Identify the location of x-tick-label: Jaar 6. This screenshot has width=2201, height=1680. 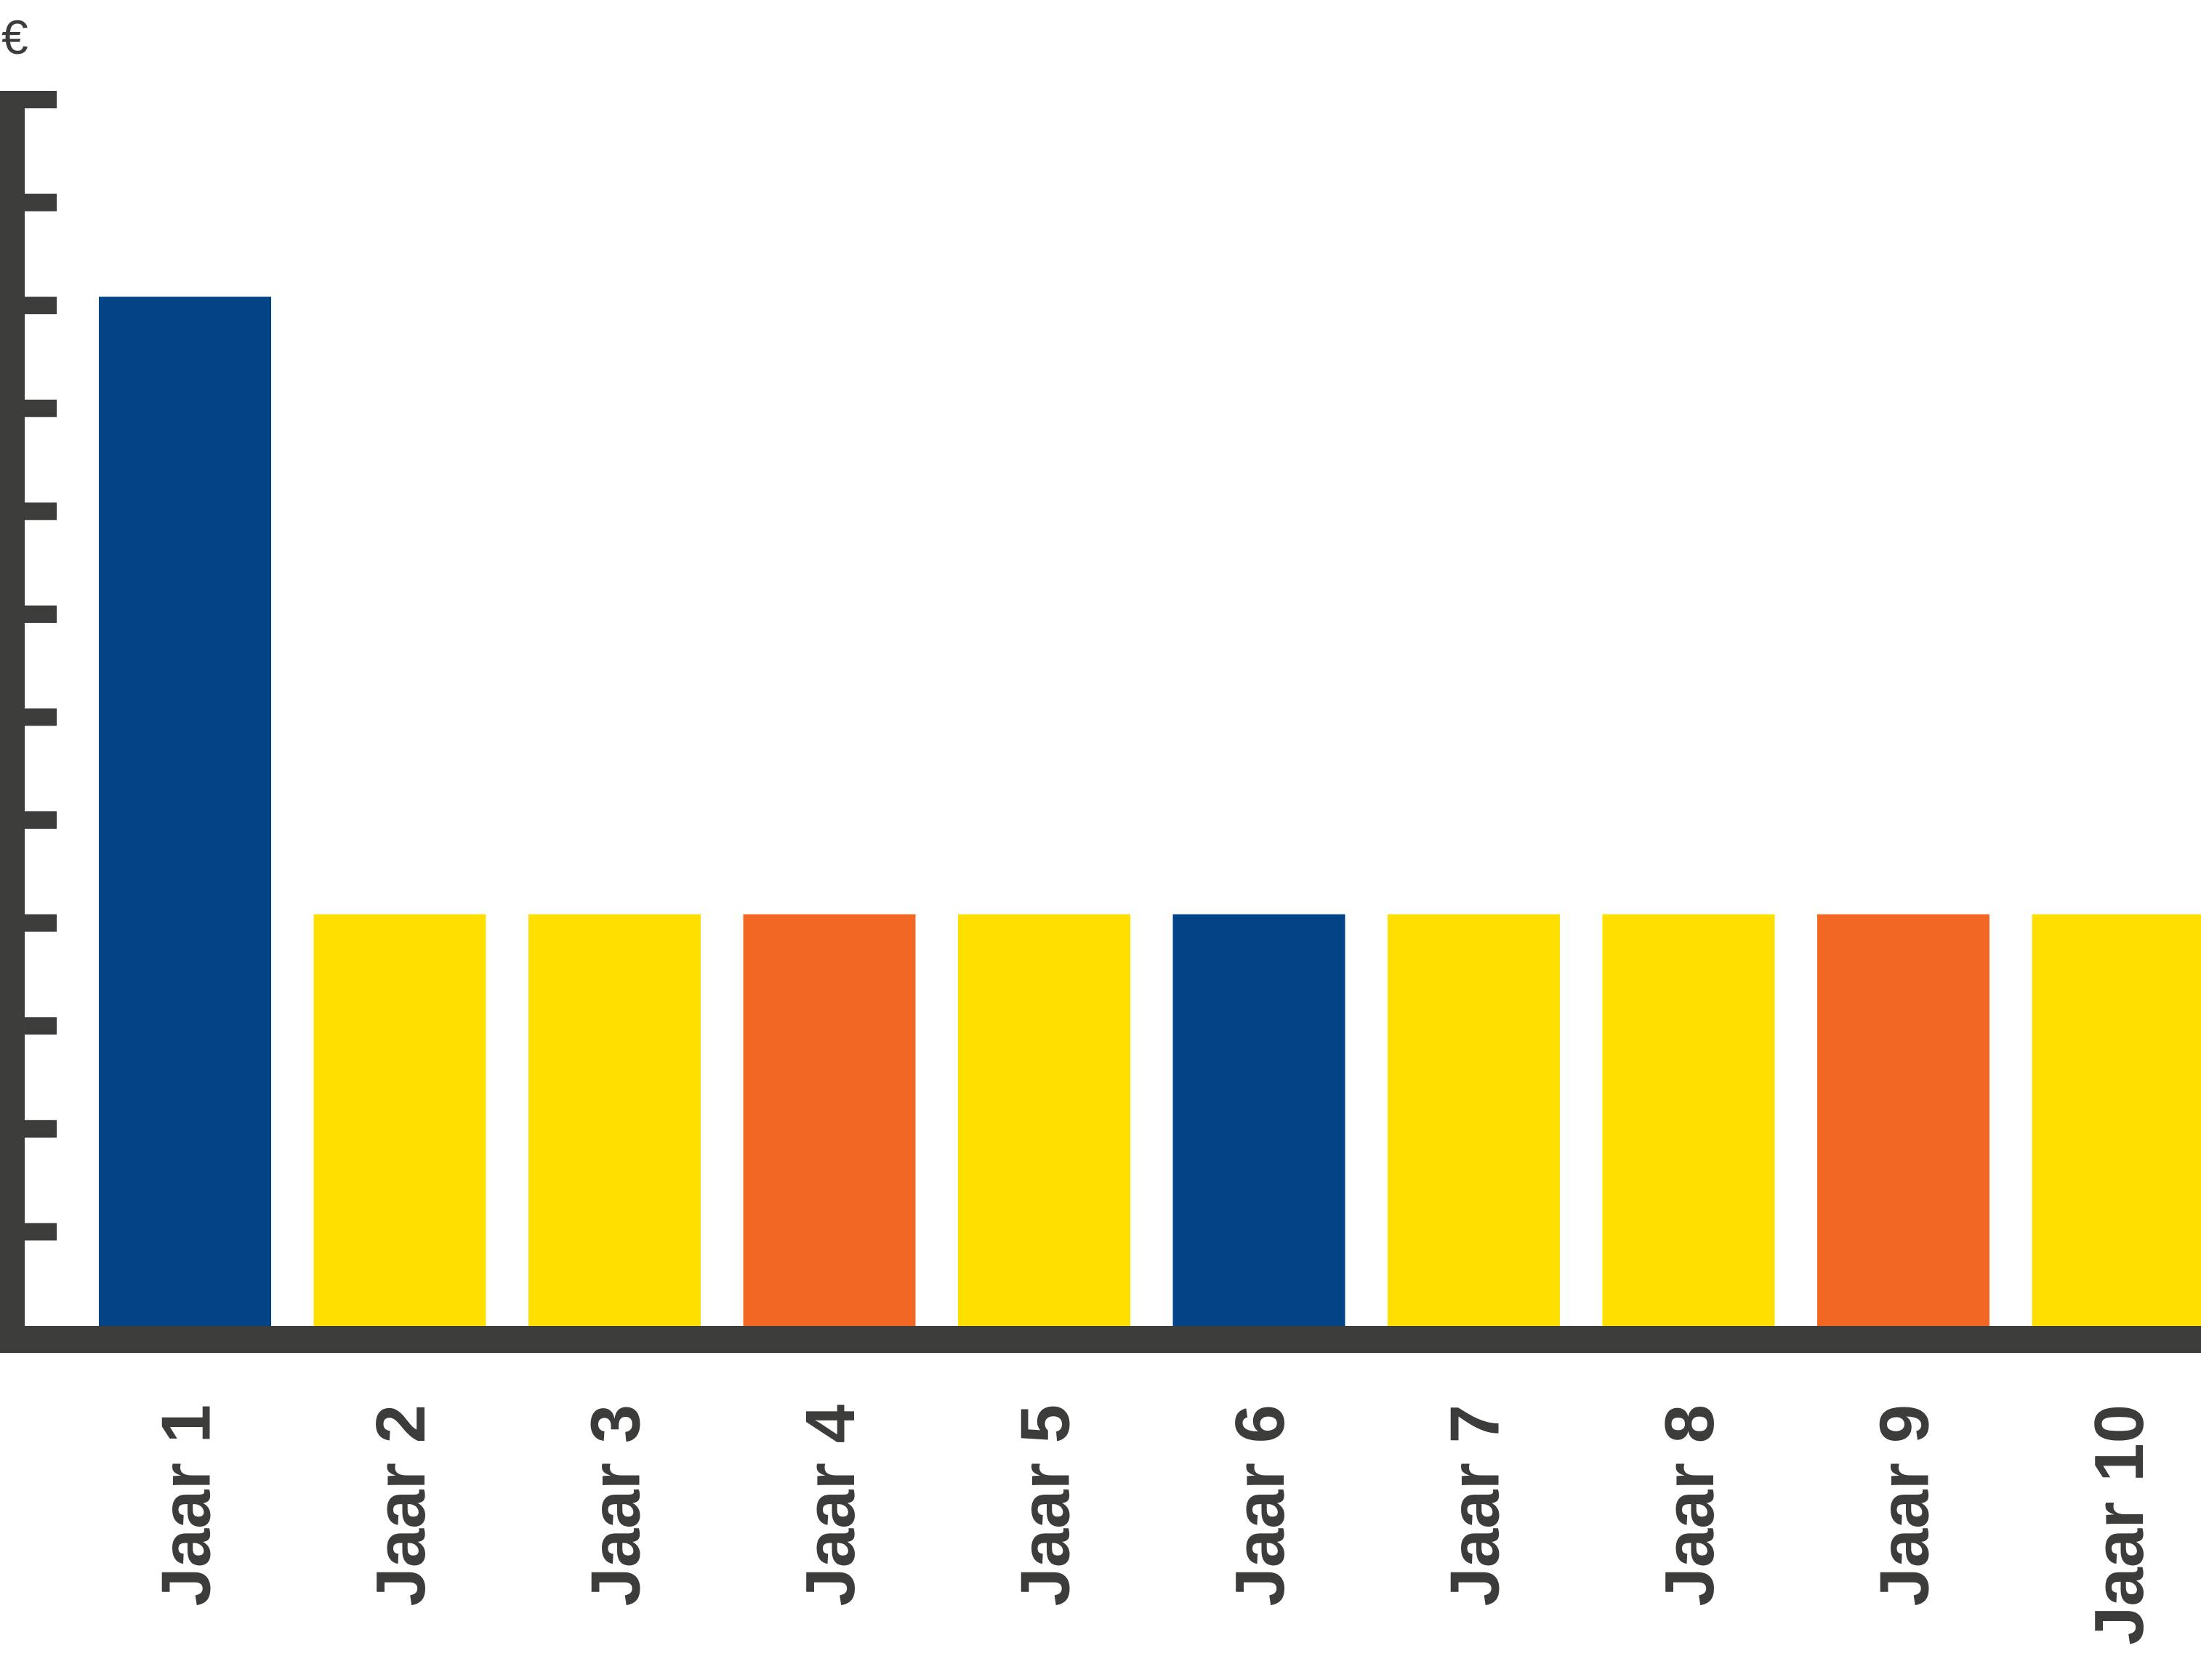
(1260, 1505).